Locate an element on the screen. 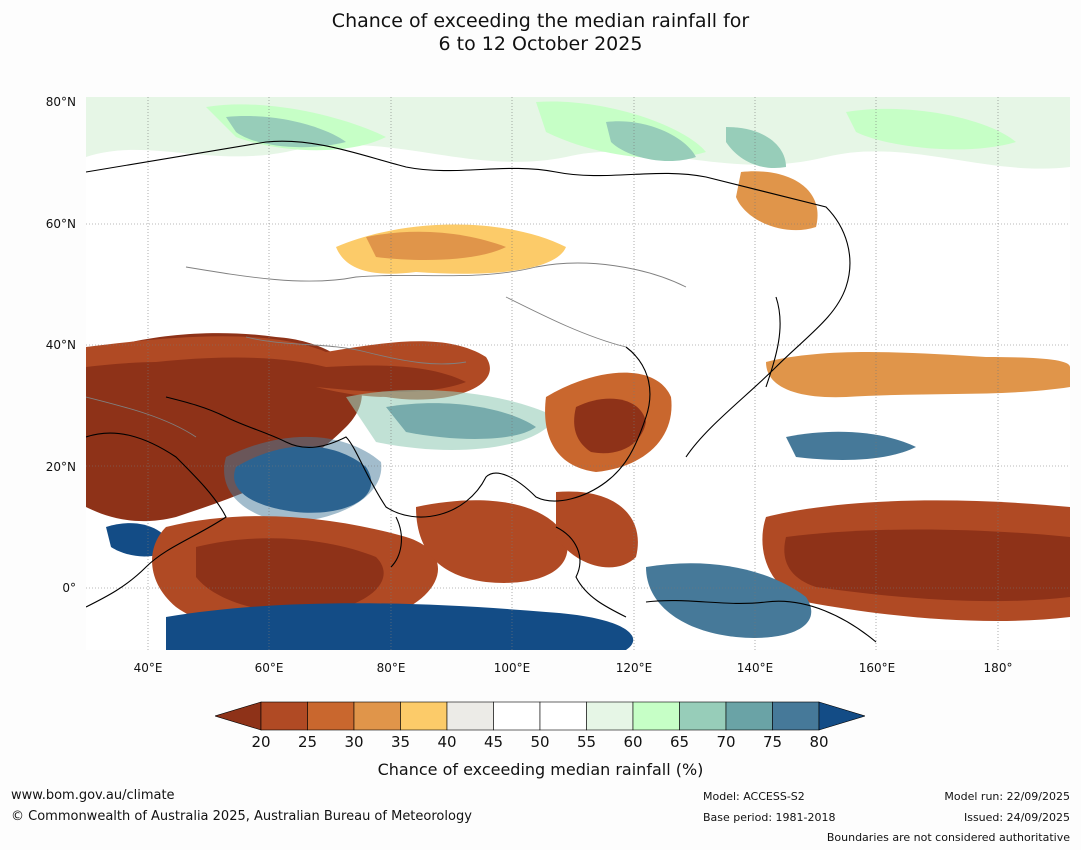  colorbar-extend-high is located at coordinates (842, 716).